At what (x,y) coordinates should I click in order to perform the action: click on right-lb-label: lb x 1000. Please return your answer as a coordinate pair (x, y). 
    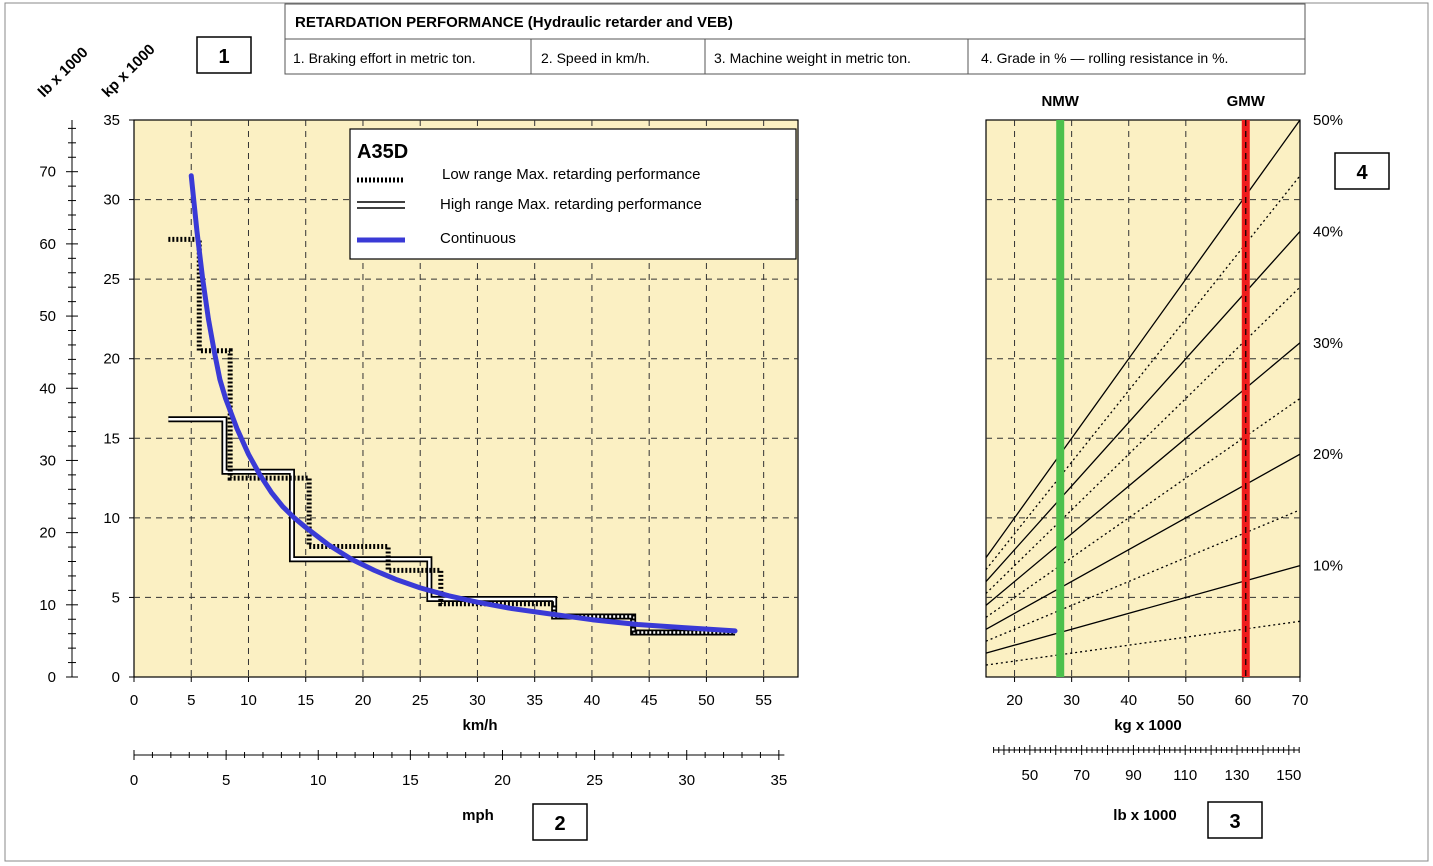
    Looking at the image, I should click on (1144, 815).